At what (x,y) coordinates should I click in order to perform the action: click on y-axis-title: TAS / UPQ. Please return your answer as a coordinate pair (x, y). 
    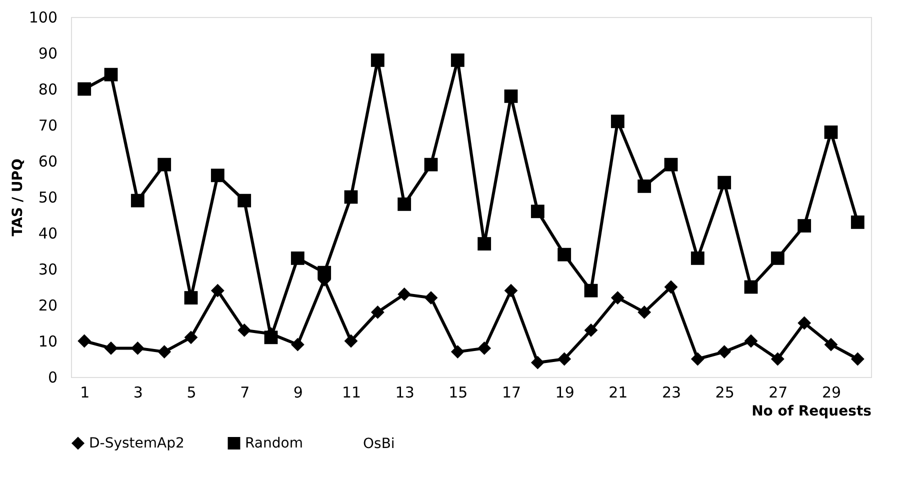
    Looking at the image, I should click on (18, 197).